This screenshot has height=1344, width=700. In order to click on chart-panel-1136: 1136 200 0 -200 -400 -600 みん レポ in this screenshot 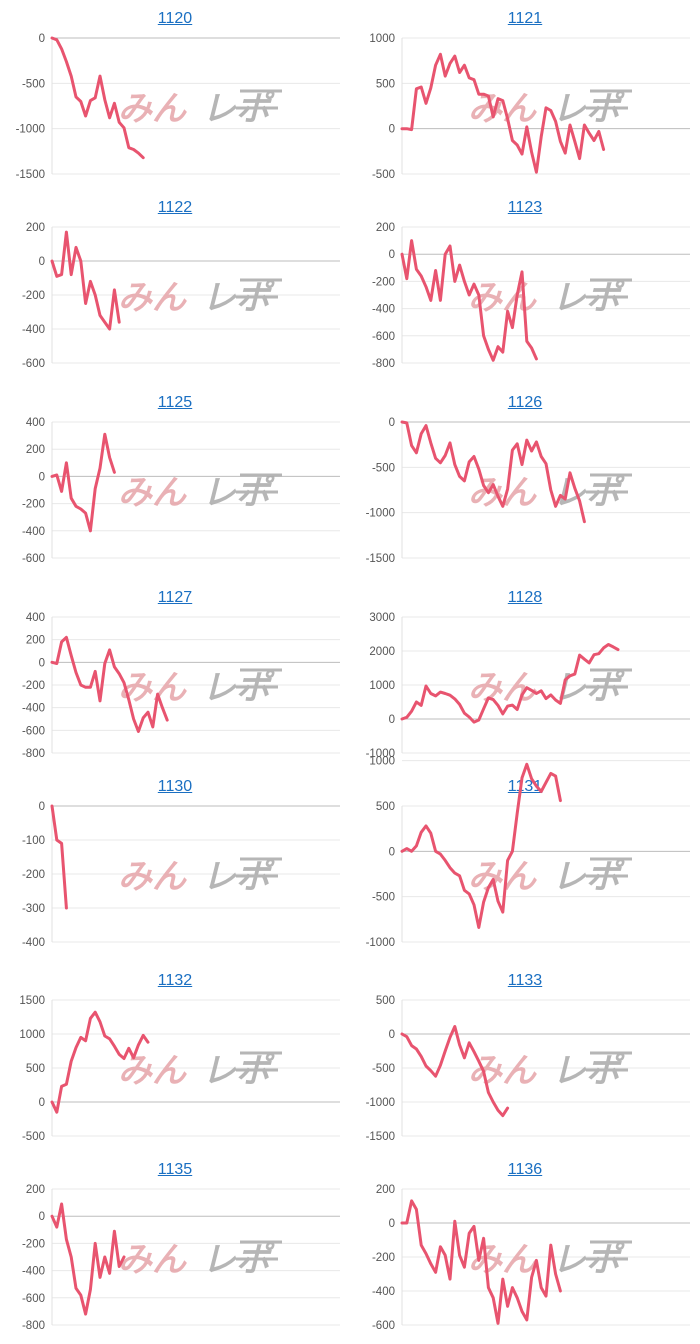, I will do `click(525, 1246)`.